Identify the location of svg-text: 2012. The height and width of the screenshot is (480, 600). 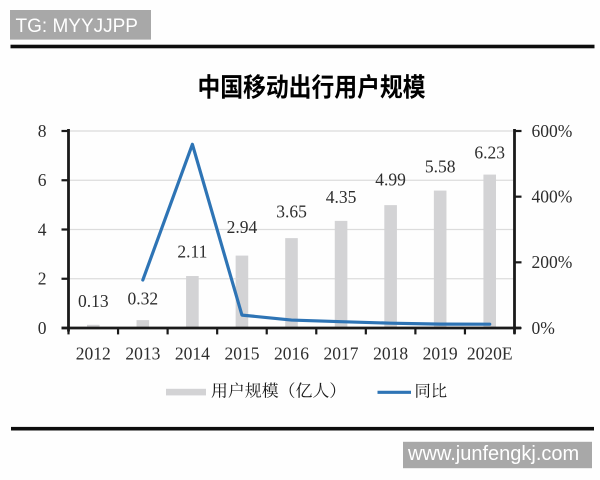
(93, 353).